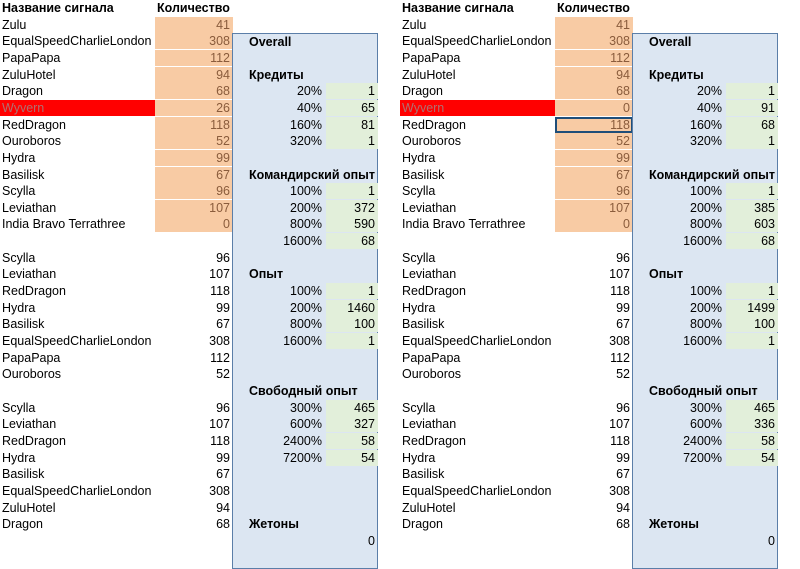 This screenshot has height=569, width=800. What do you see at coordinates (64, 224) in the screenshot?
I see `signal-name-cell: India Bravo Terrathree` at bounding box center [64, 224].